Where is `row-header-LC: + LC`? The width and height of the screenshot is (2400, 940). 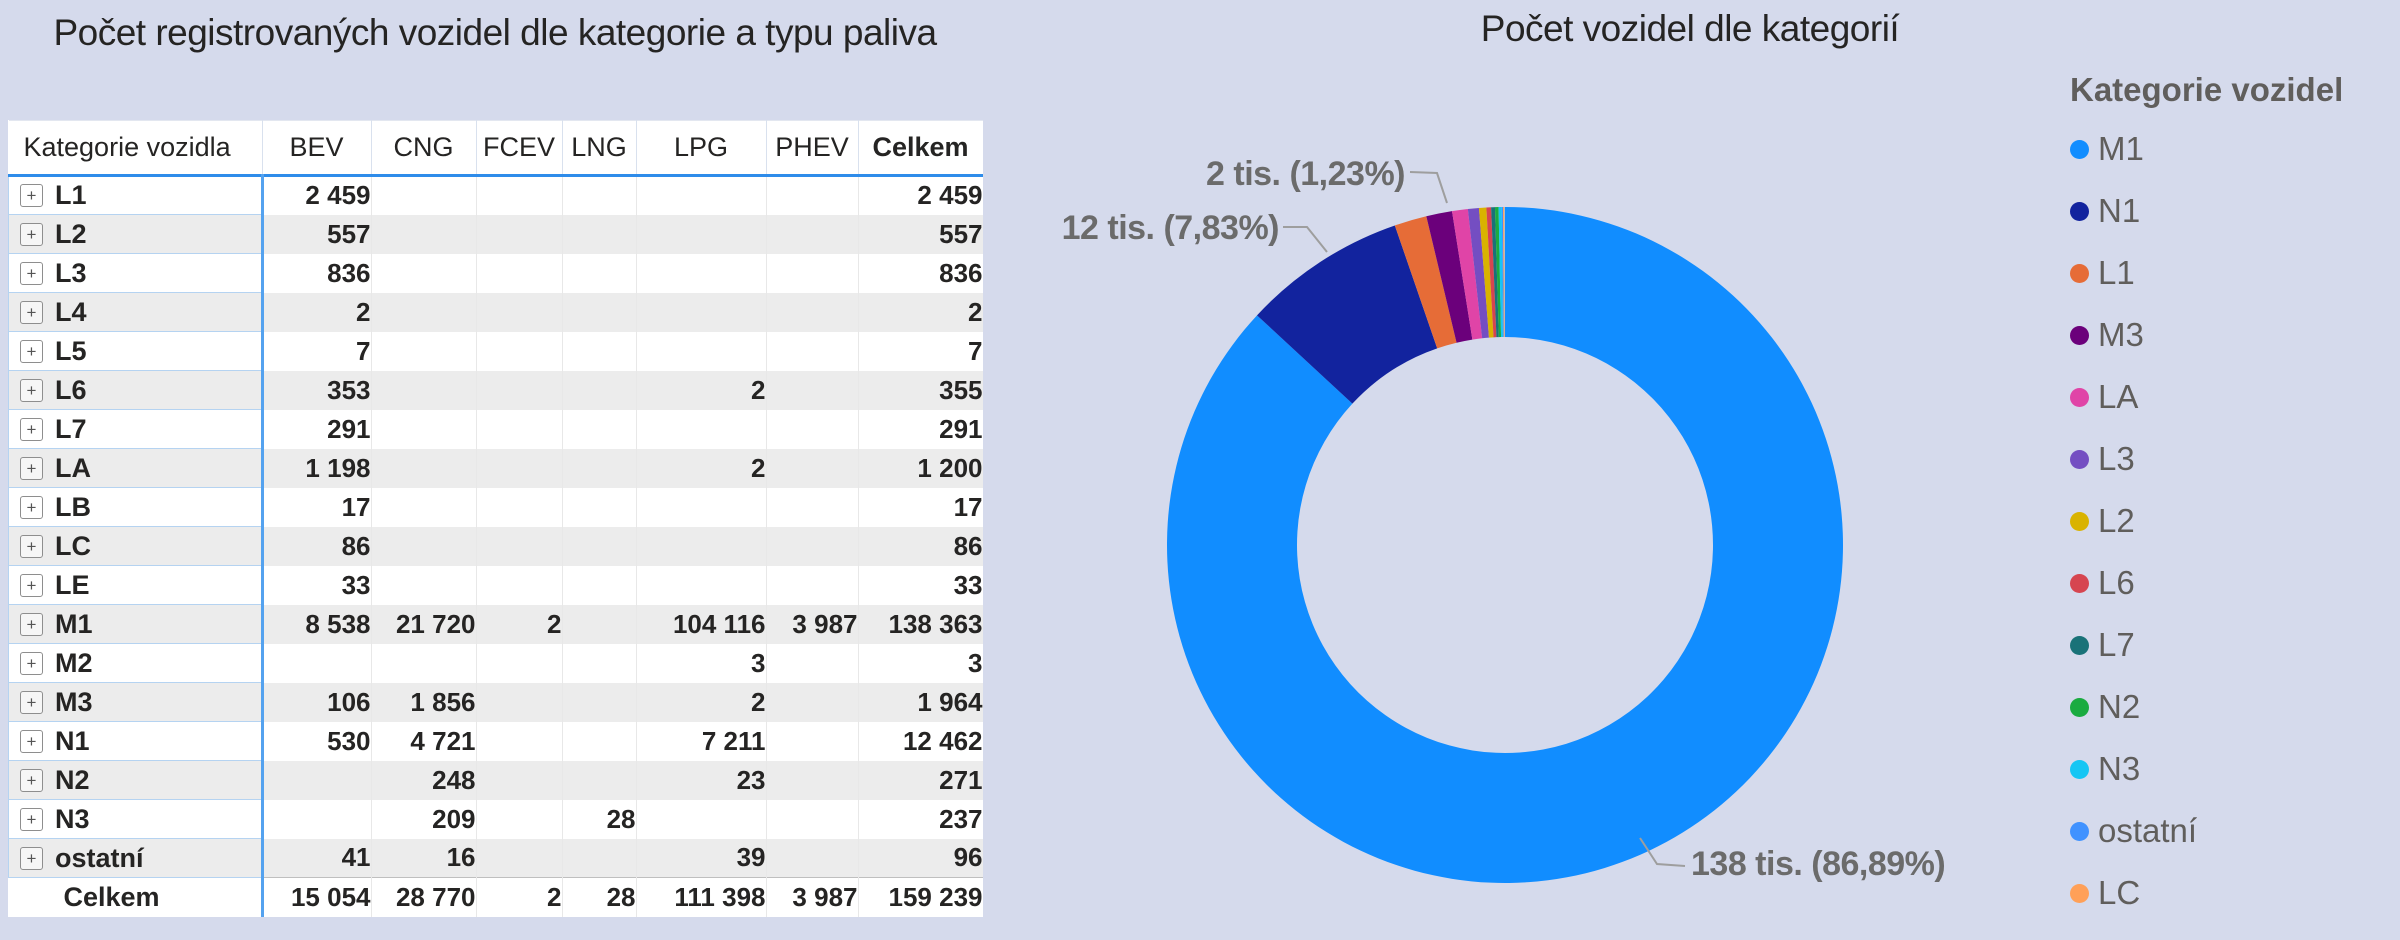 row-header-LC: + LC is located at coordinates (136, 546).